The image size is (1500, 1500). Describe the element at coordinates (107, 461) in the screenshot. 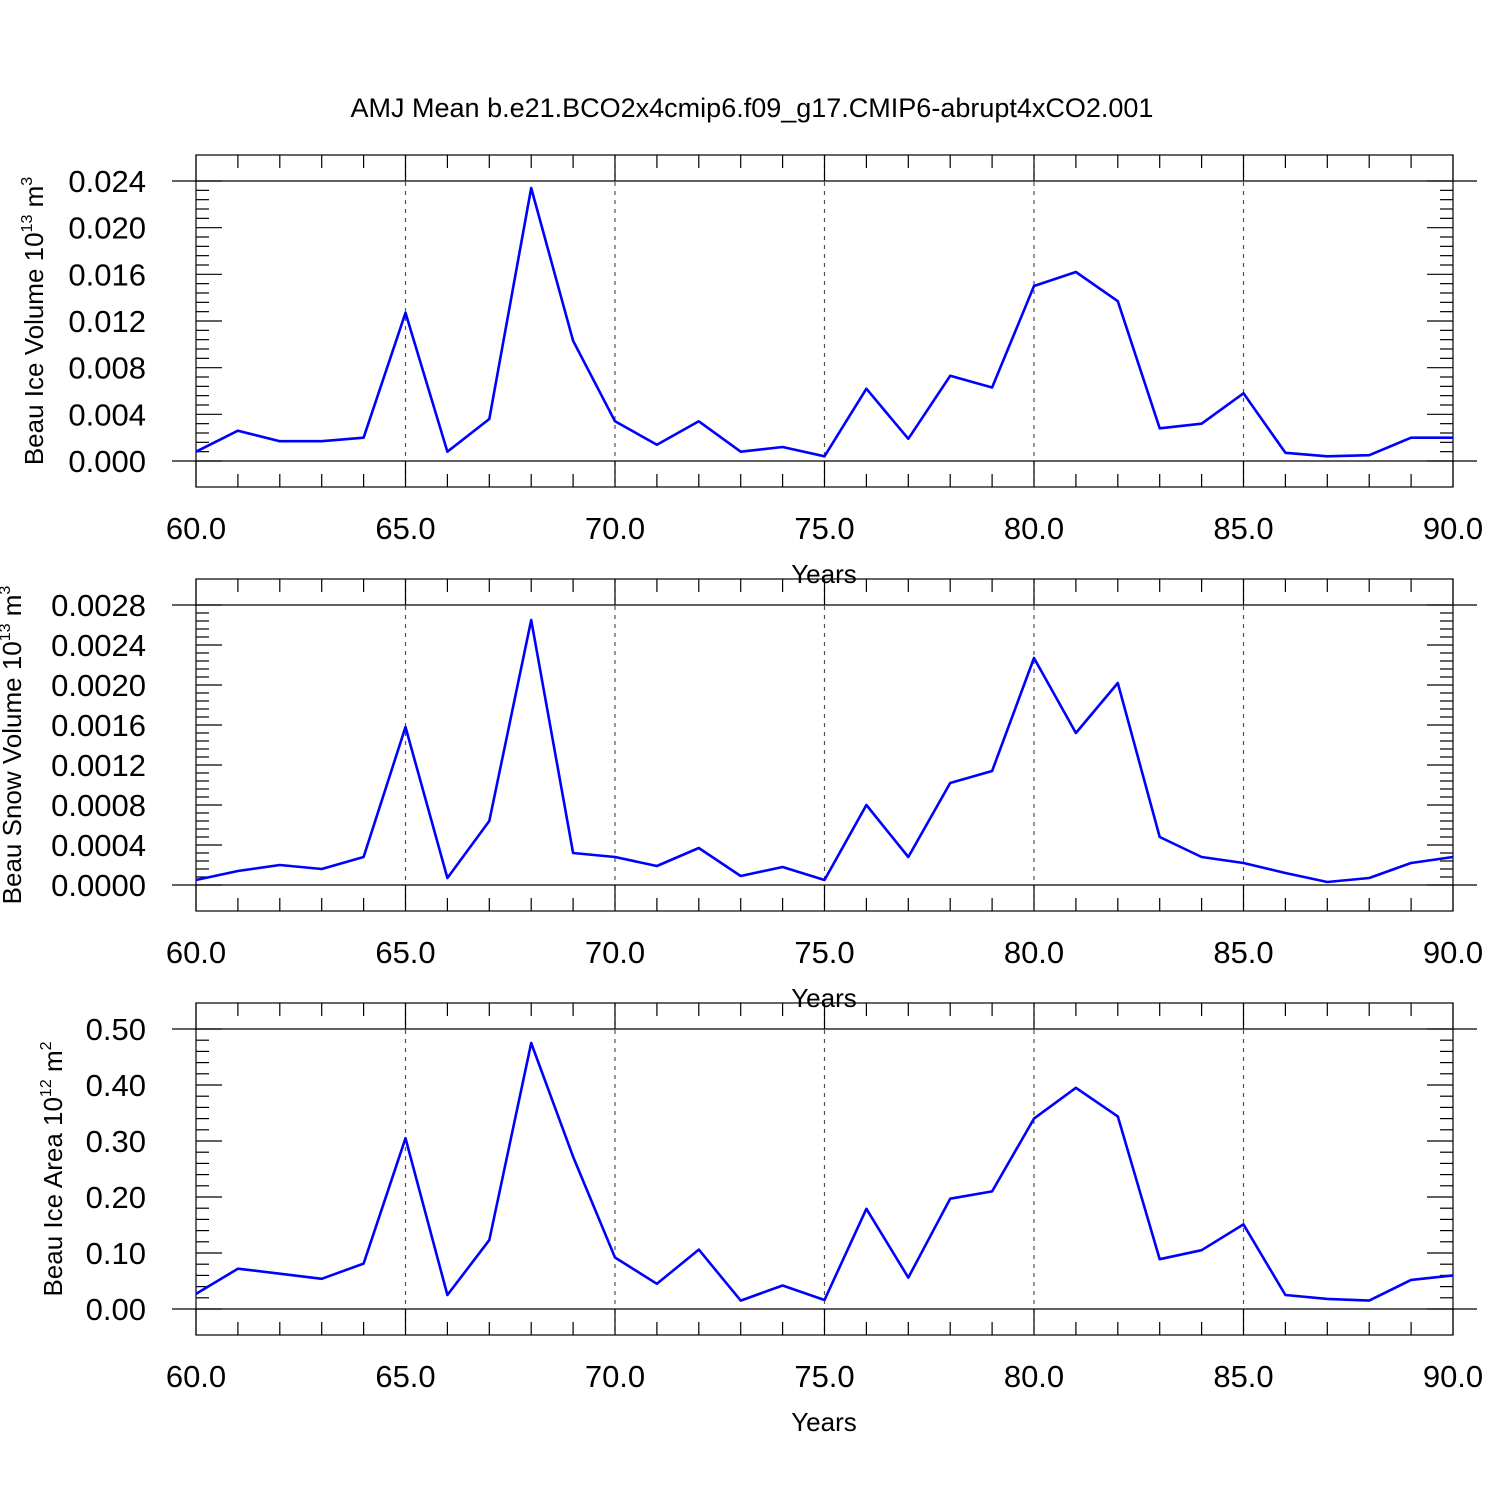

I see `y-tick-label: 0.000` at that location.